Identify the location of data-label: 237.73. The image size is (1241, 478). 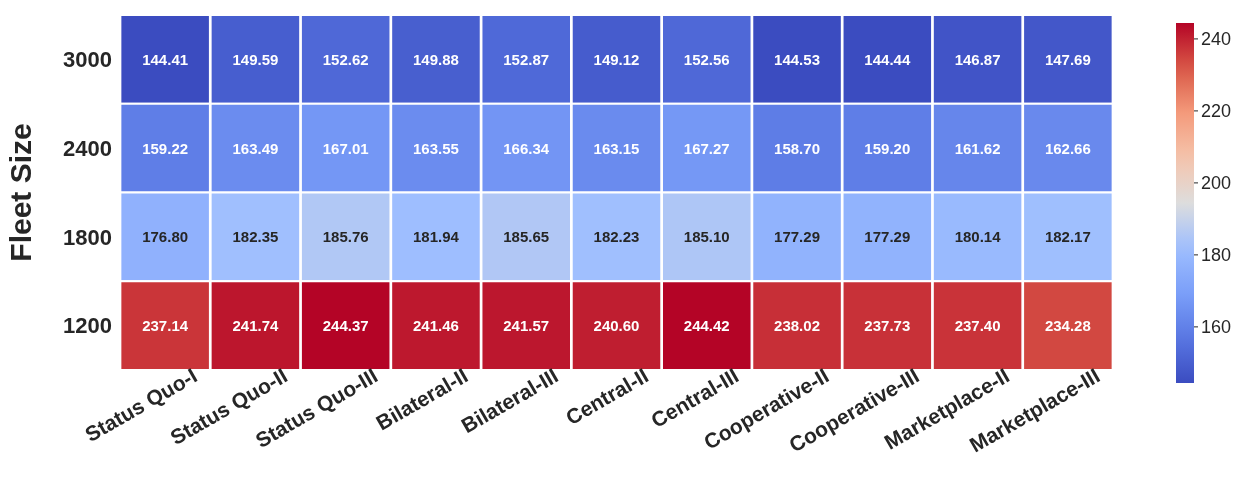
(887, 326).